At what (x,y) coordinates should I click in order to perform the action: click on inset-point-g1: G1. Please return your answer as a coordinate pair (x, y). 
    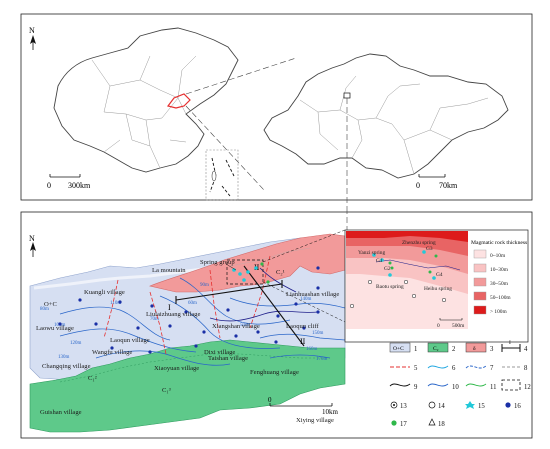
    Looking at the image, I should click on (379, 261).